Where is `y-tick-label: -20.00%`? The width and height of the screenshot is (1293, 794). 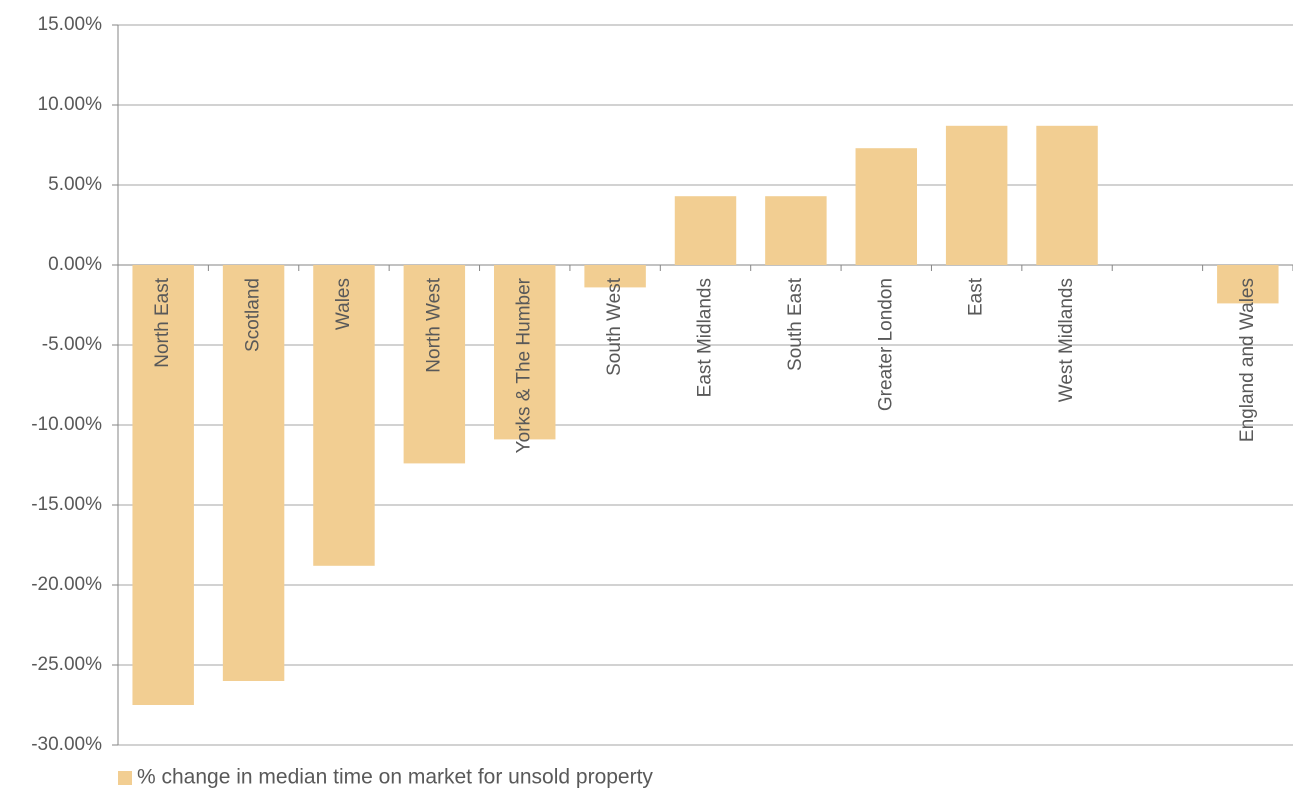
y-tick-label: -20.00% is located at coordinates (66, 584).